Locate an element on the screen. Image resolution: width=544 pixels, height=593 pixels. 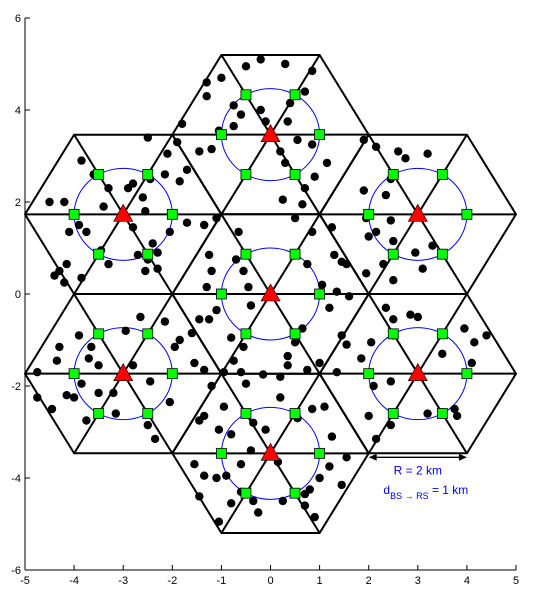
x-tick-label: -4 is located at coordinates (74, 581).